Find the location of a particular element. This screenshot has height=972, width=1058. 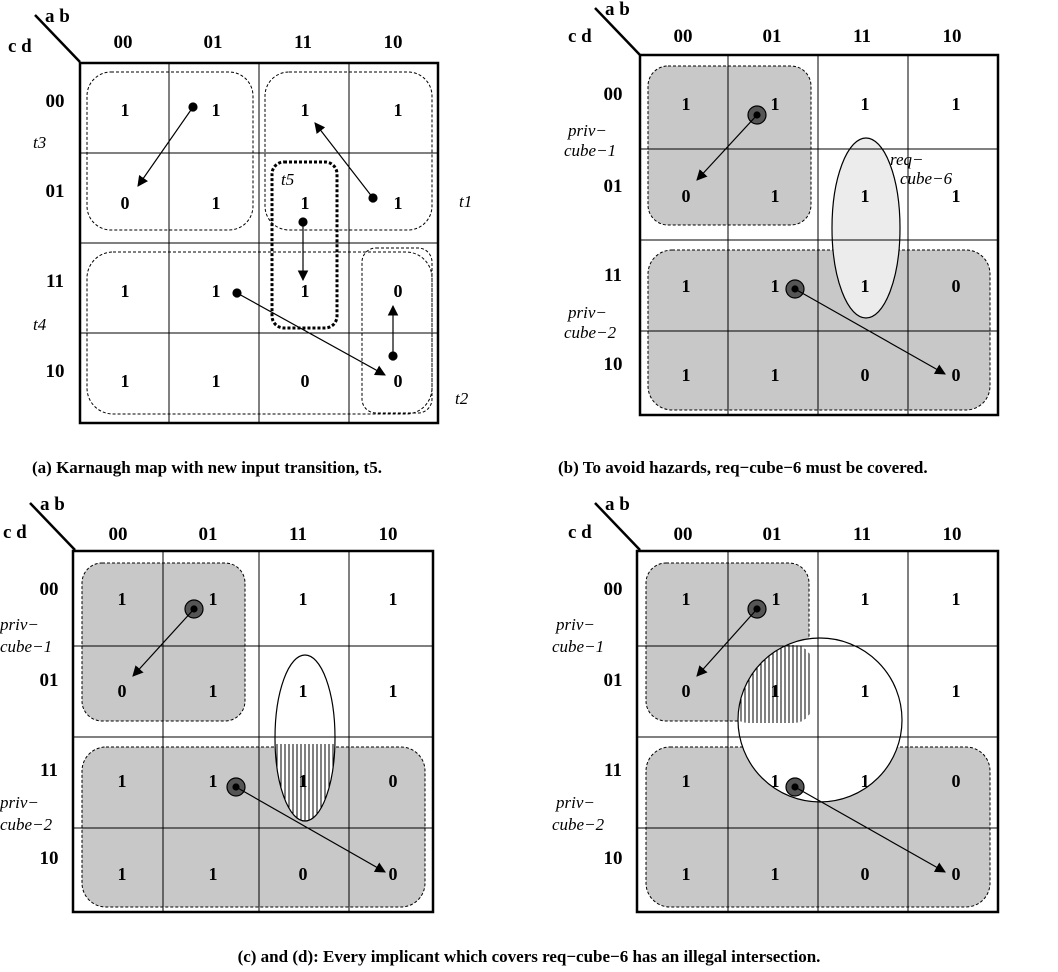

cube-t3 is located at coordinates (170, 151).